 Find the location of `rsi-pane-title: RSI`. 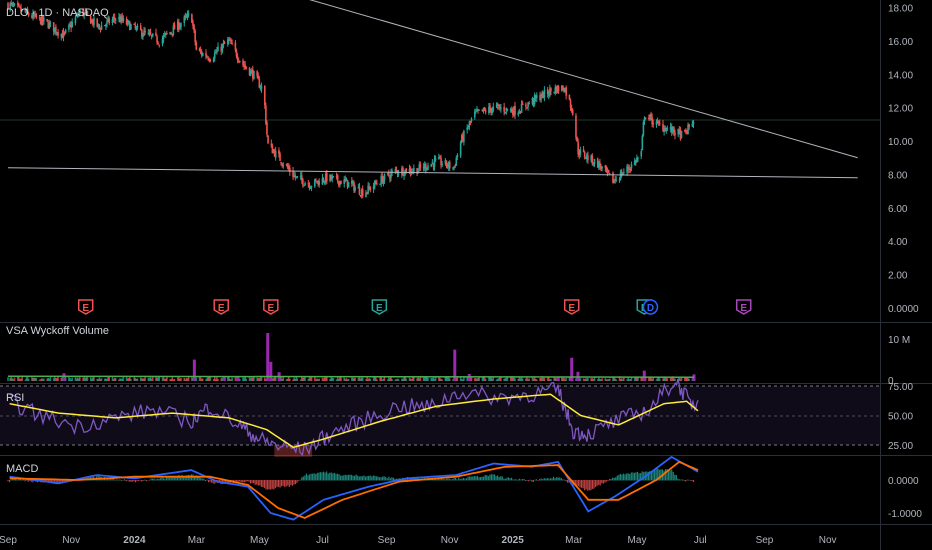

rsi-pane-title: RSI is located at coordinates (15, 398).